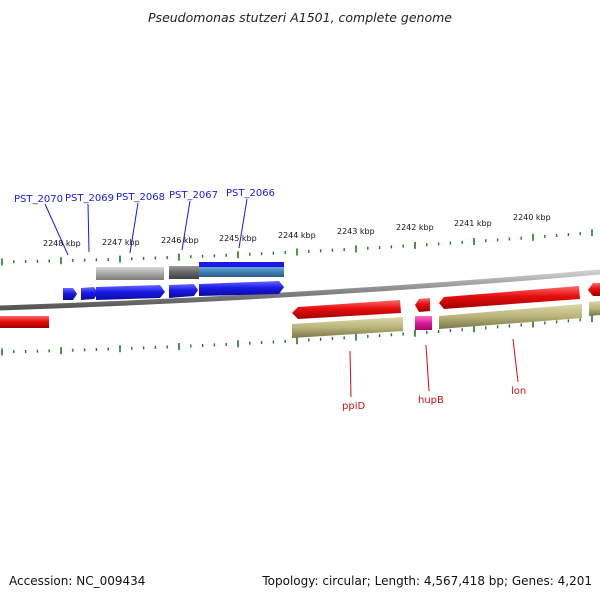  What do you see at coordinates (509, 297) in the screenshot?
I see `cds-lon` at bounding box center [509, 297].